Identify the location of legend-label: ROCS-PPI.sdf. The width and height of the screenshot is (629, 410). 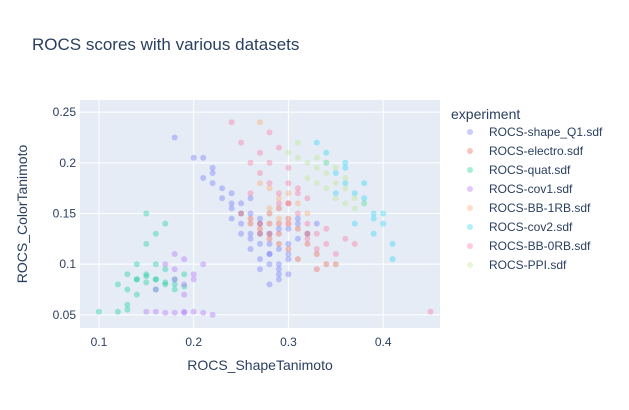
(528, 265).